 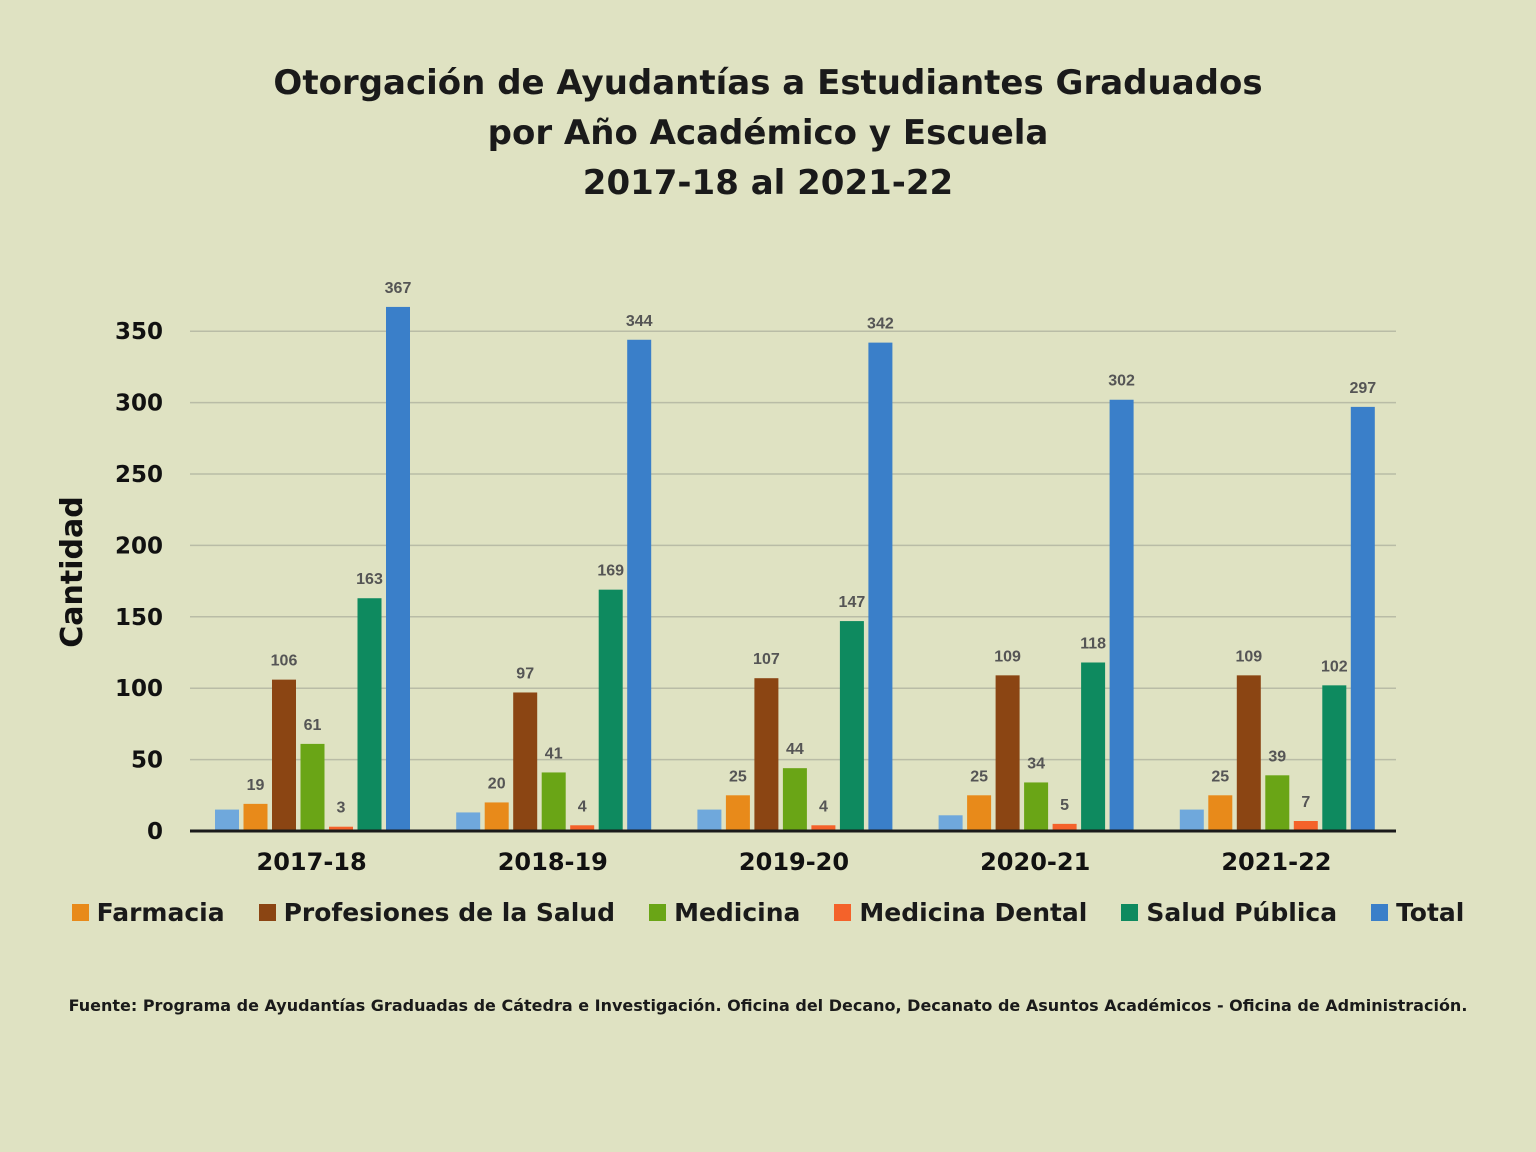 What do you see at coordinates (341, 808) in the screenshot?
I see `data-label: 3` at bounding box center [341, 808].